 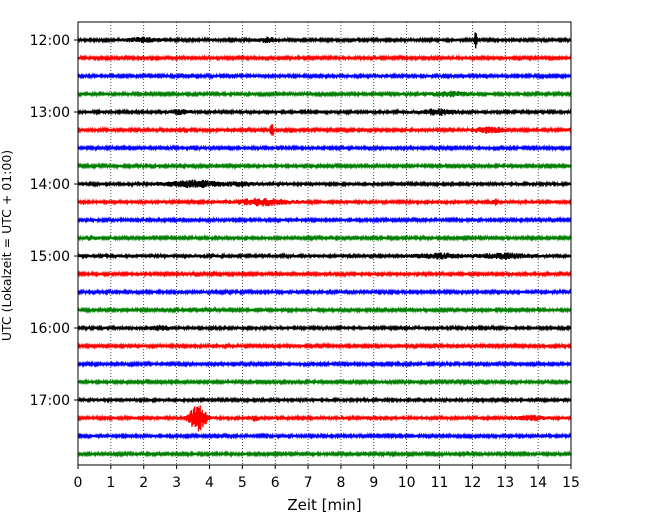 What do you see at coordinates (324, 505) in the screenshot?
I see `x-axis-label: Zeit [min]` at bounding box center [324, 505].